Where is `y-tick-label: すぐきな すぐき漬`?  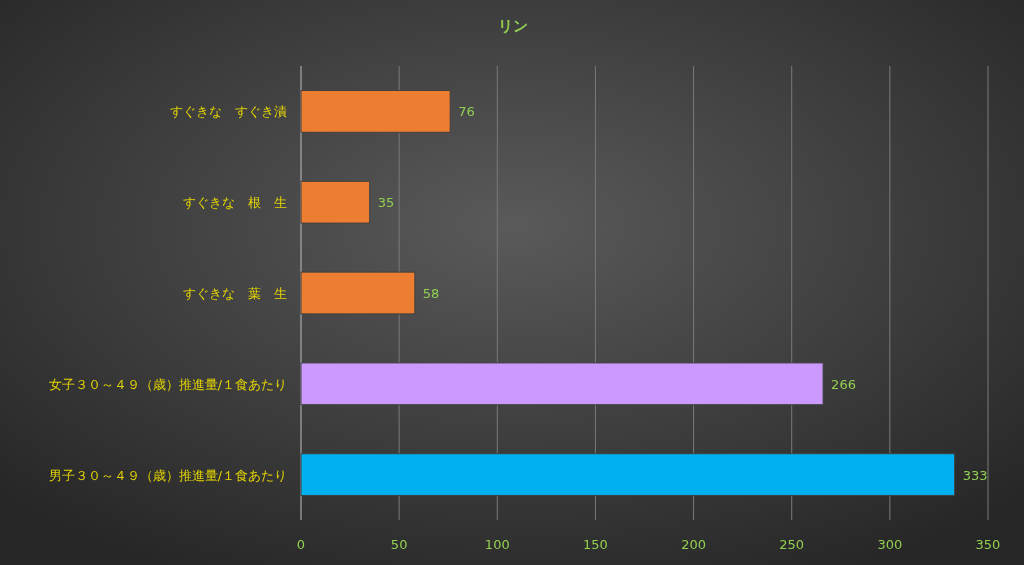
y-tick-label: すぐきな すぐき漬 is located at coordinates (228, 112).